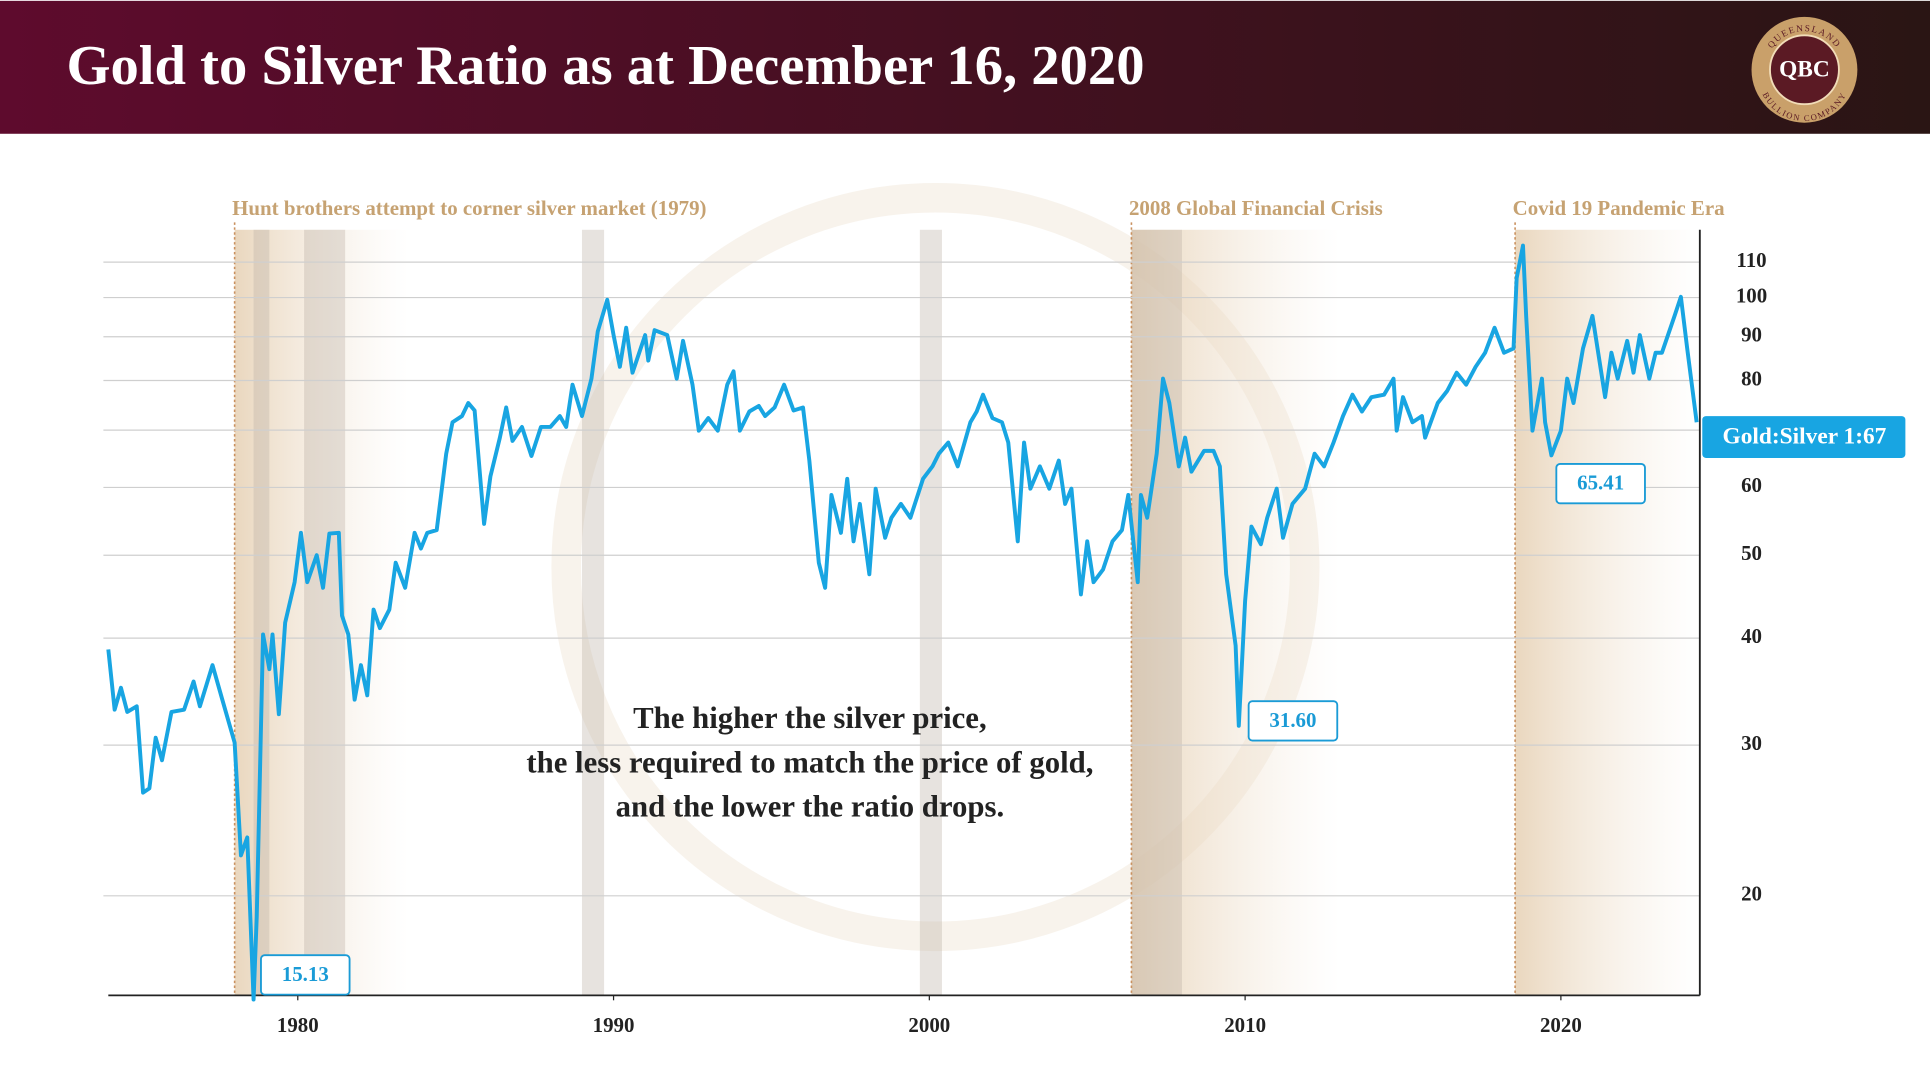  What do you see at coordinates (810, 718) in the screenshot?
I see `annotation: The higher the silver price,` at bounding box center [810, 718].